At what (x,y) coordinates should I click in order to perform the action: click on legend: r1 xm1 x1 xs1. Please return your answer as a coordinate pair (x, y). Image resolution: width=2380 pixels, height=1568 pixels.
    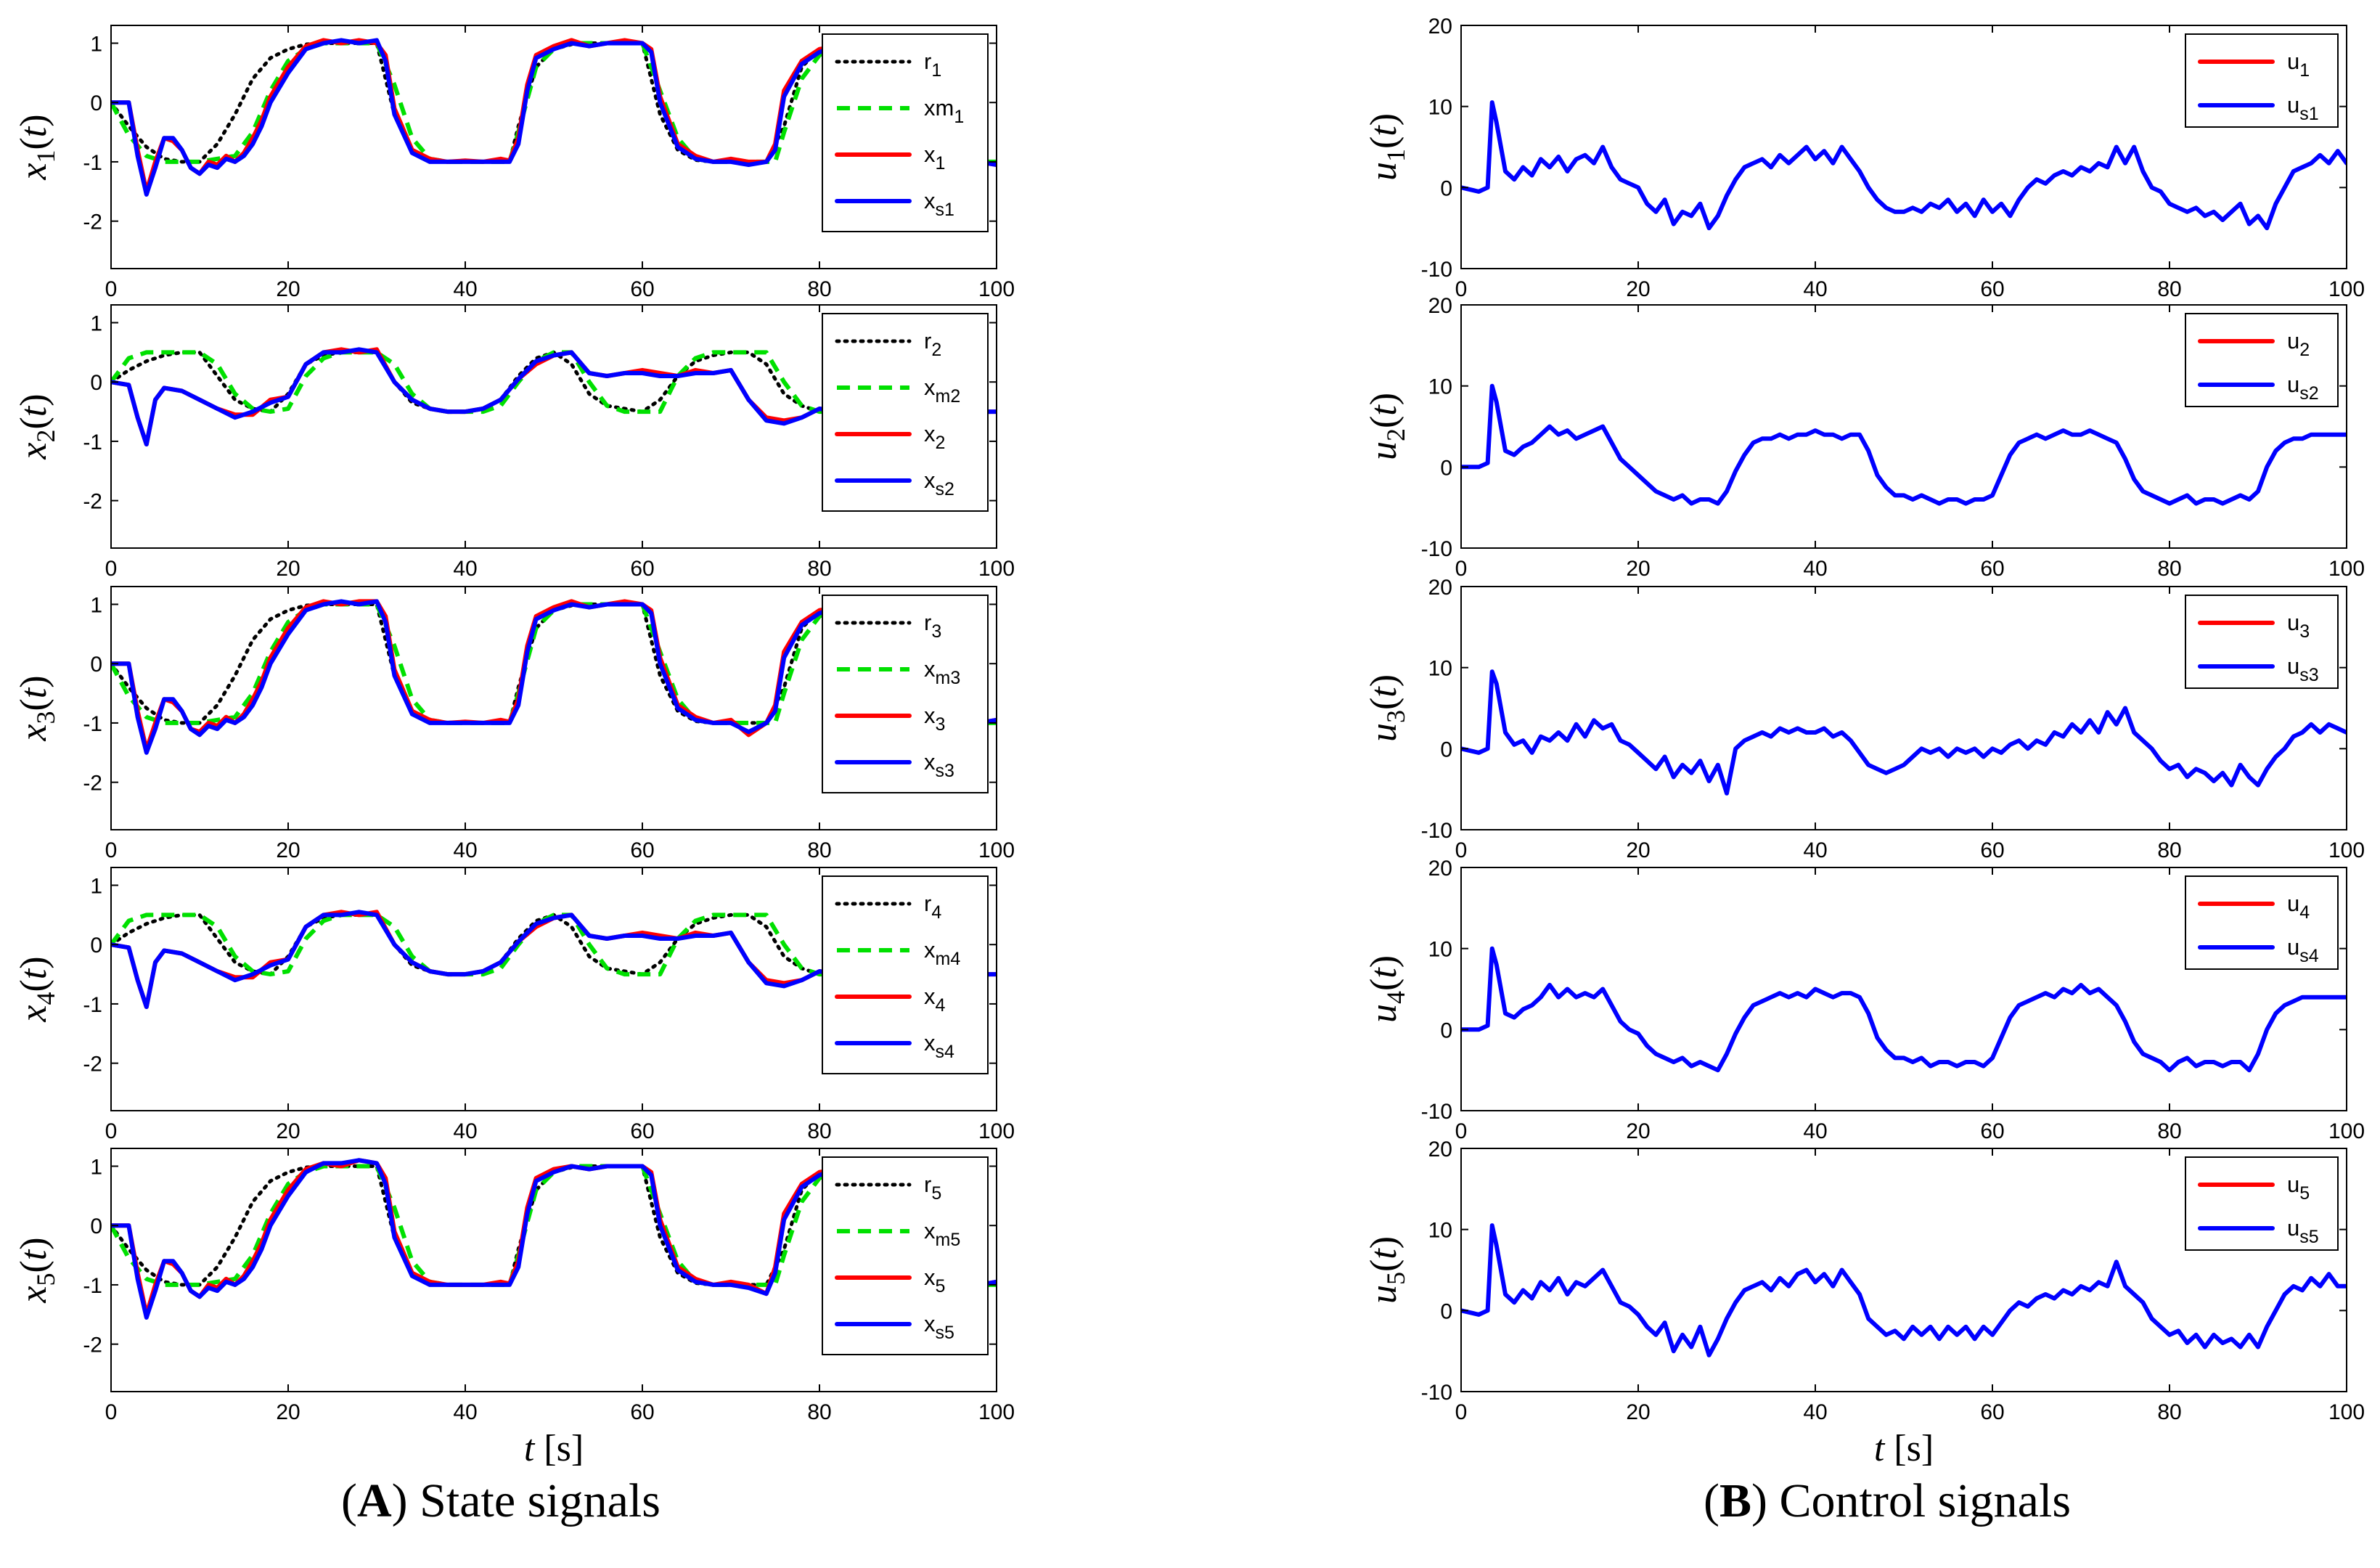
    Looking at the image, I should click on (905, 133).